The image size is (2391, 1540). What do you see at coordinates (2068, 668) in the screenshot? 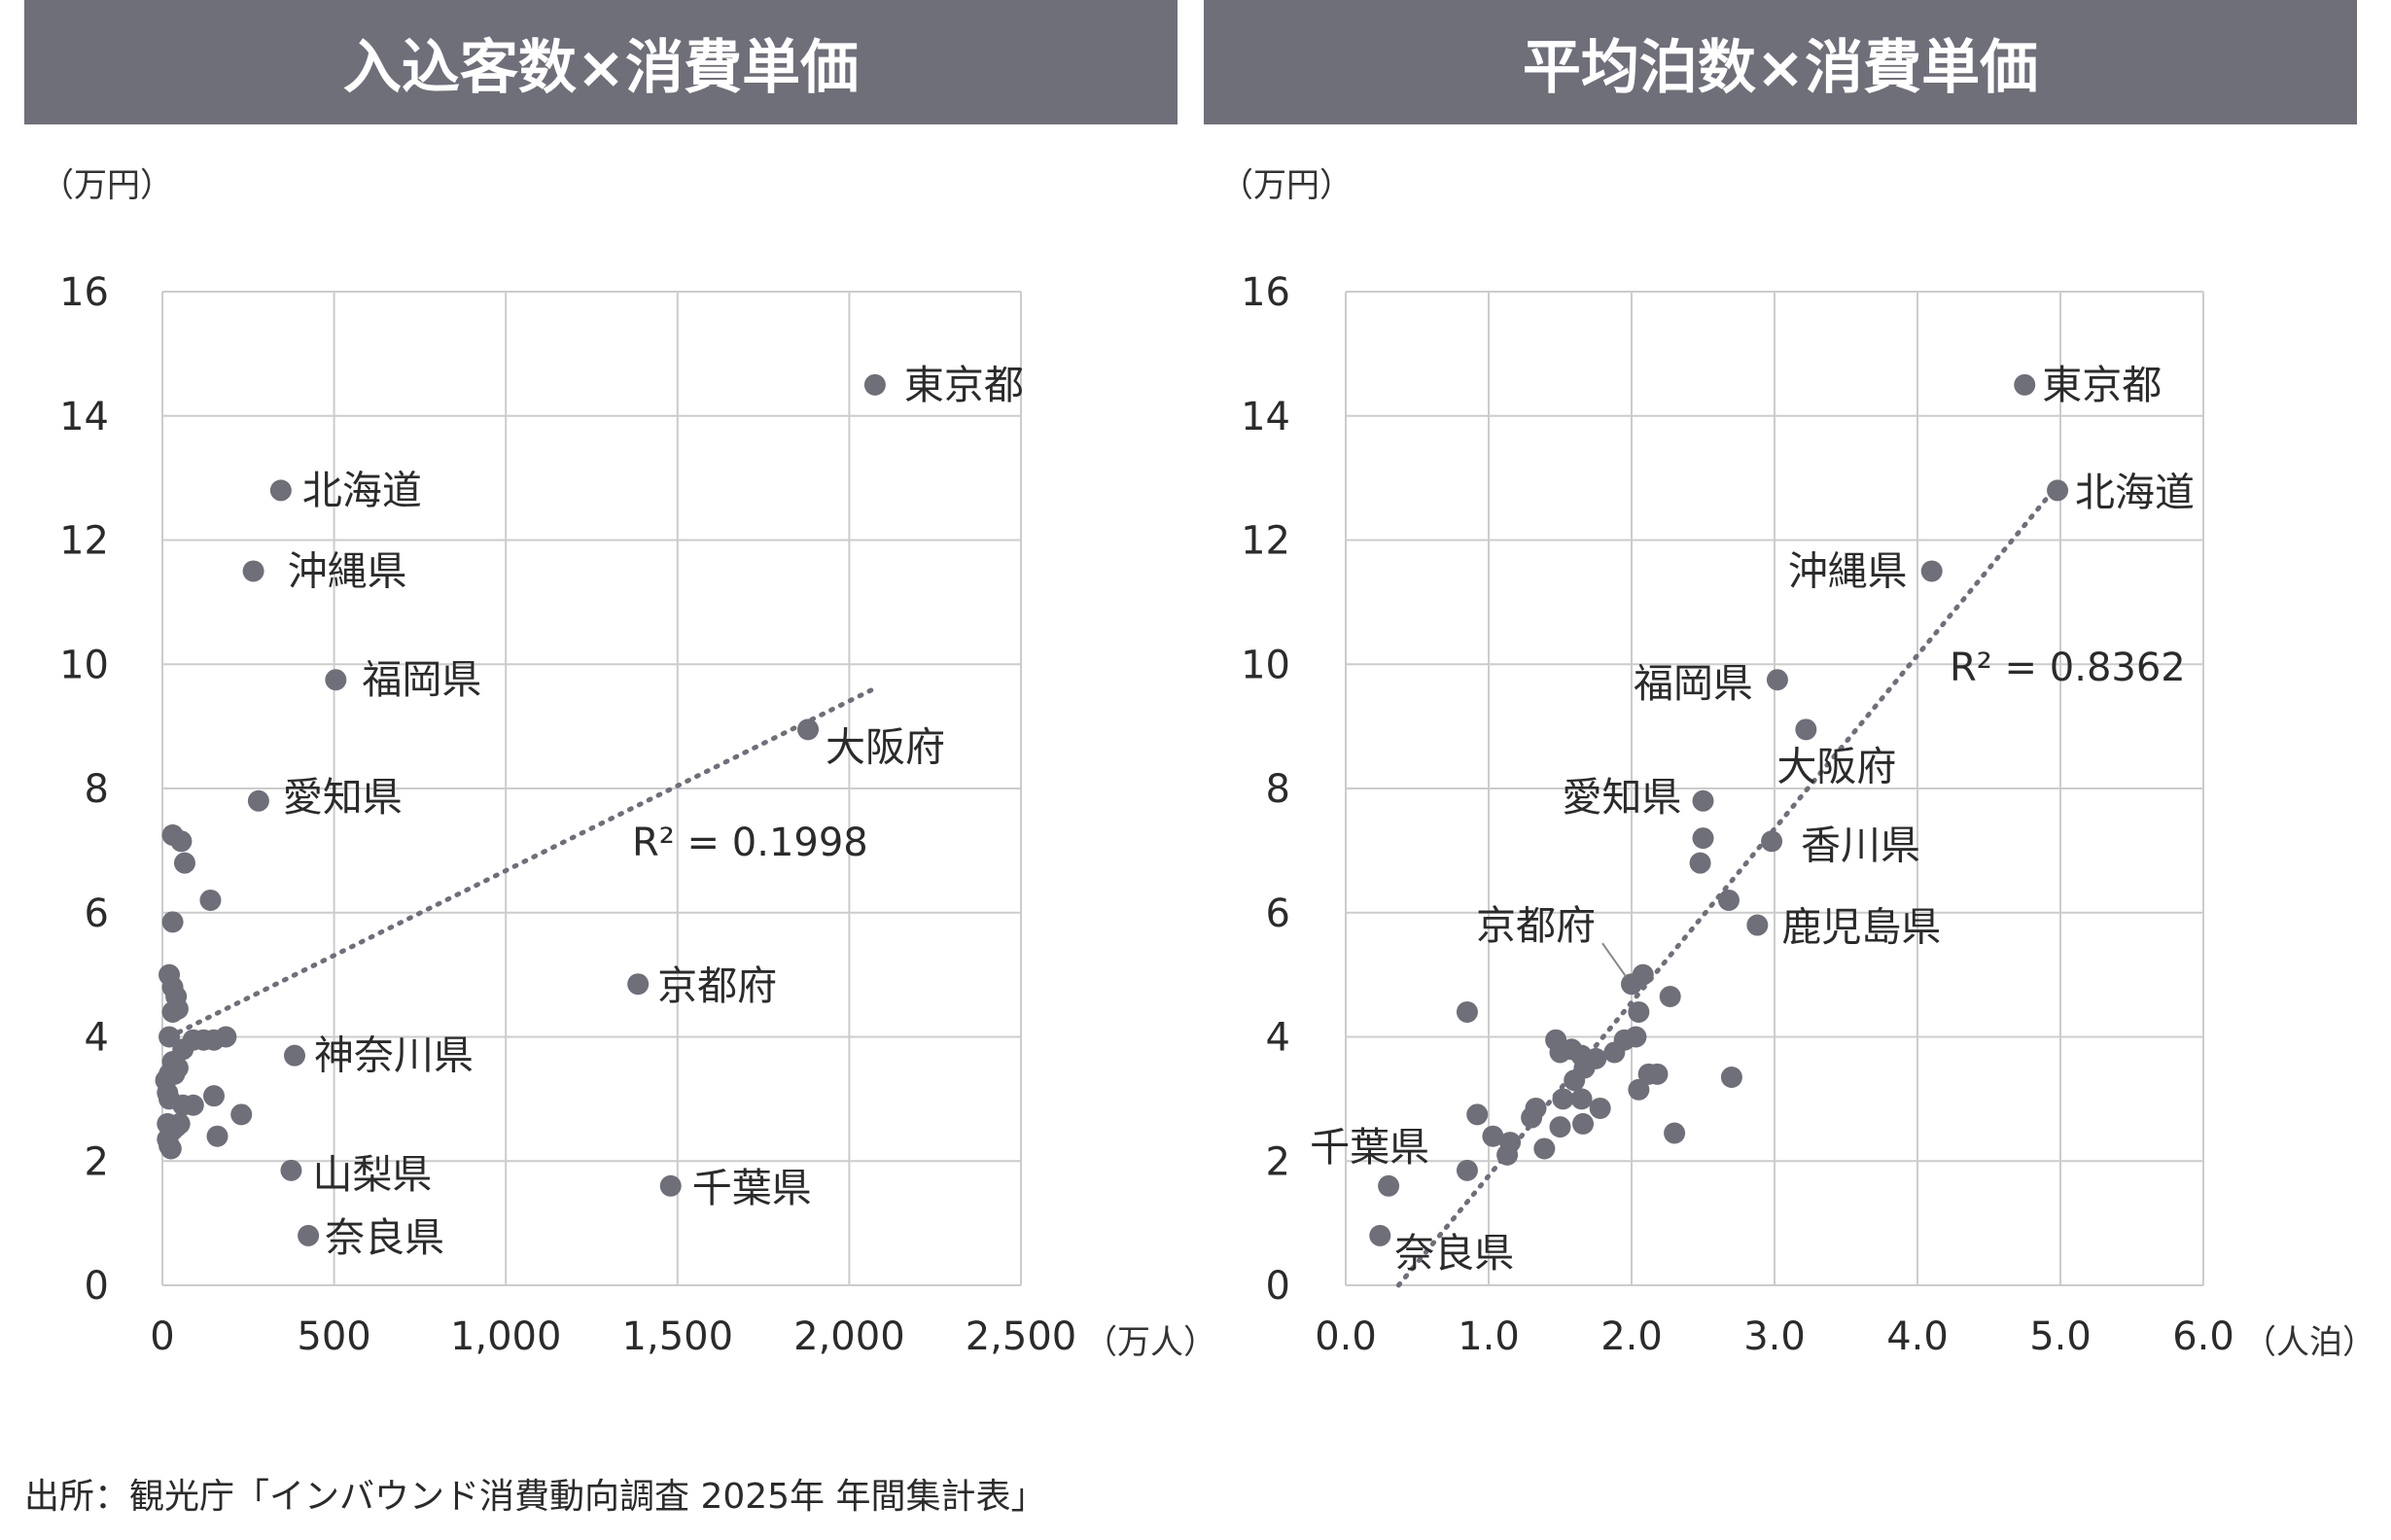
I see `r-squared-label: R² = 0.8362` at bounding box center [2068, 668].